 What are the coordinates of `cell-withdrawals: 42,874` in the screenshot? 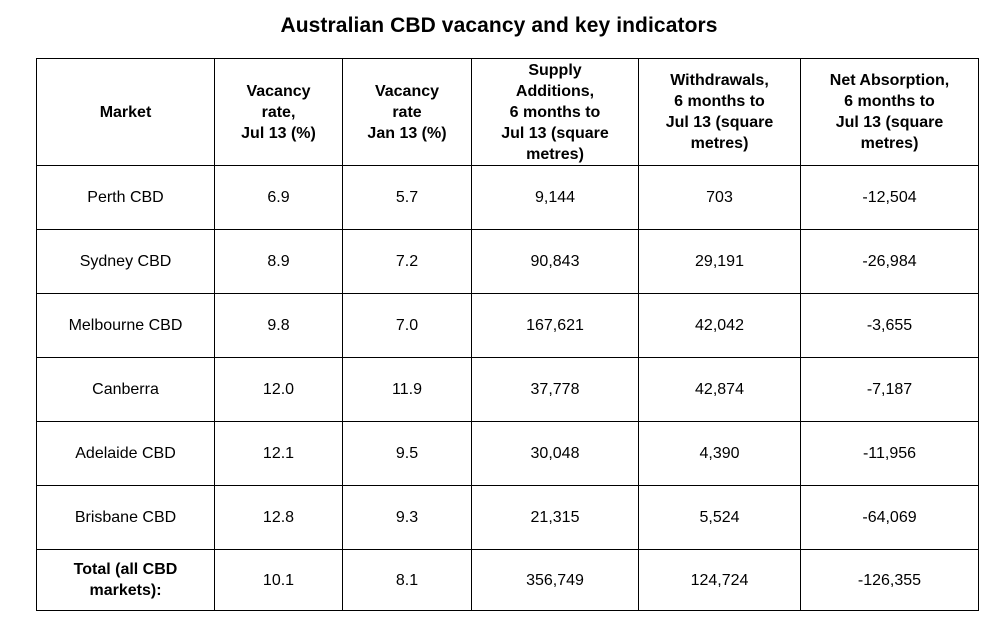 It's located at (719, 389).